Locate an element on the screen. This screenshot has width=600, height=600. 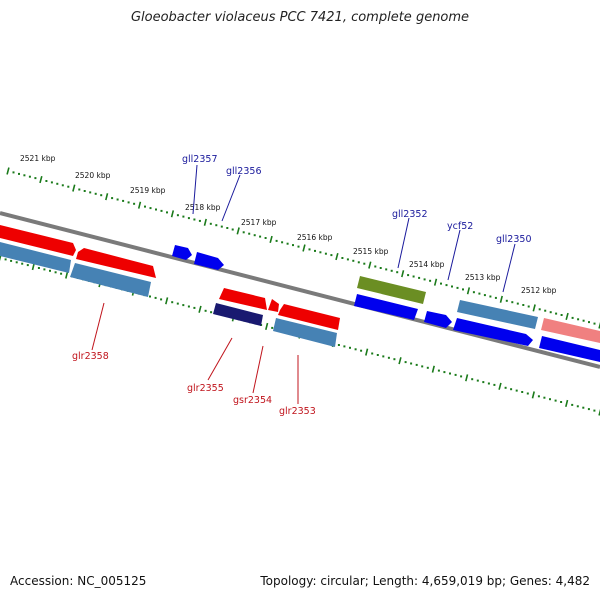
kbp-label-2513: 2513 kbp is located at coordinates (483, 277).